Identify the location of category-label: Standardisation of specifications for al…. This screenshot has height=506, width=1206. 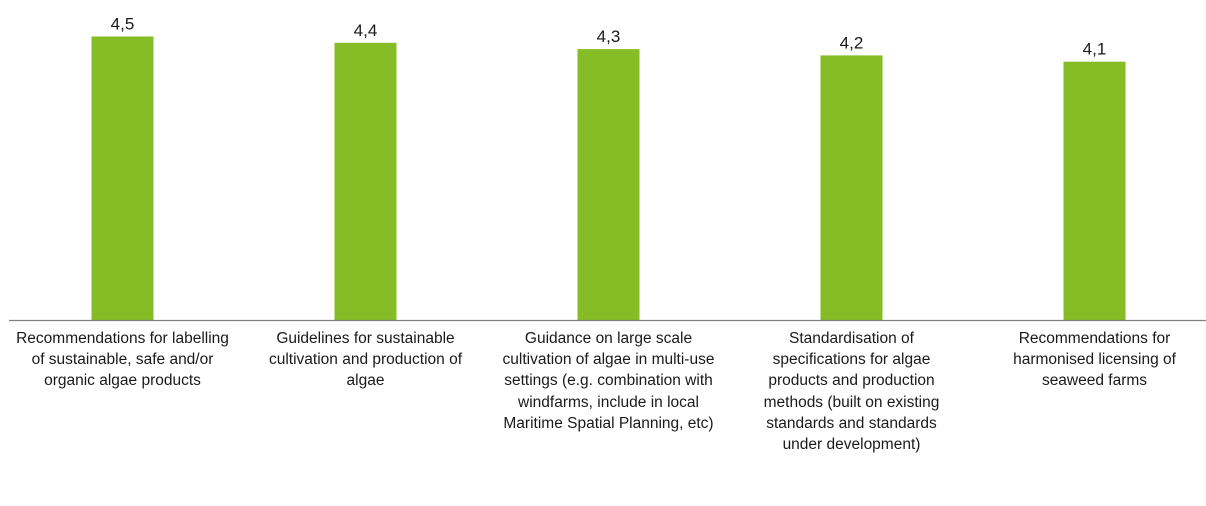
(851, 392).